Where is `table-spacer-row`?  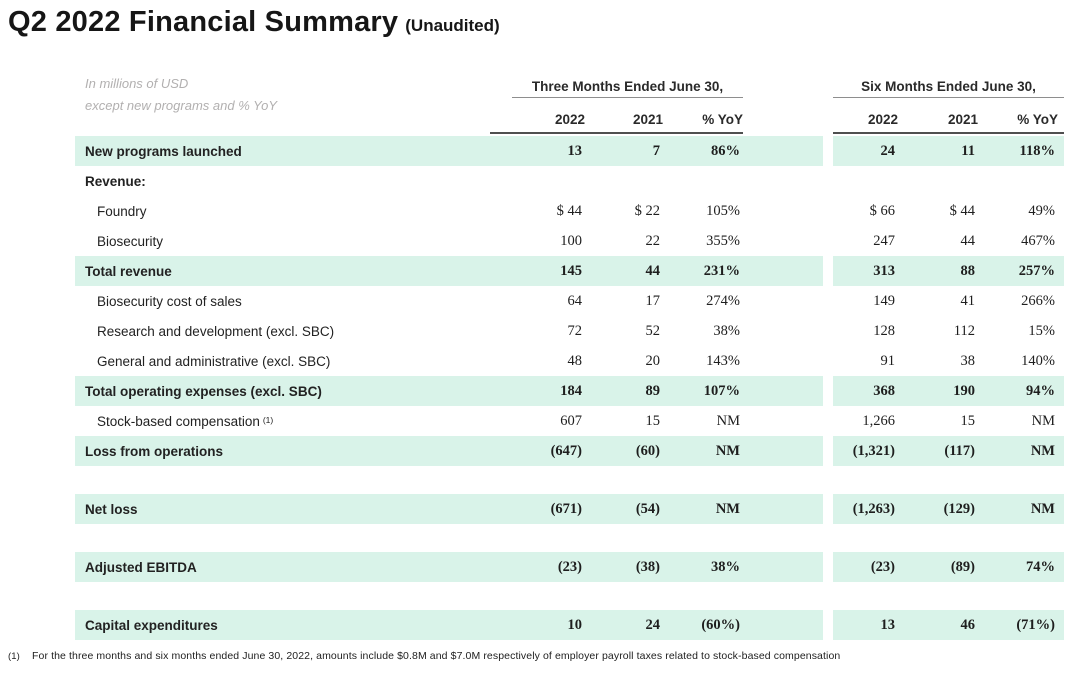 table-spacer-row is located at coordinates (569, 596).